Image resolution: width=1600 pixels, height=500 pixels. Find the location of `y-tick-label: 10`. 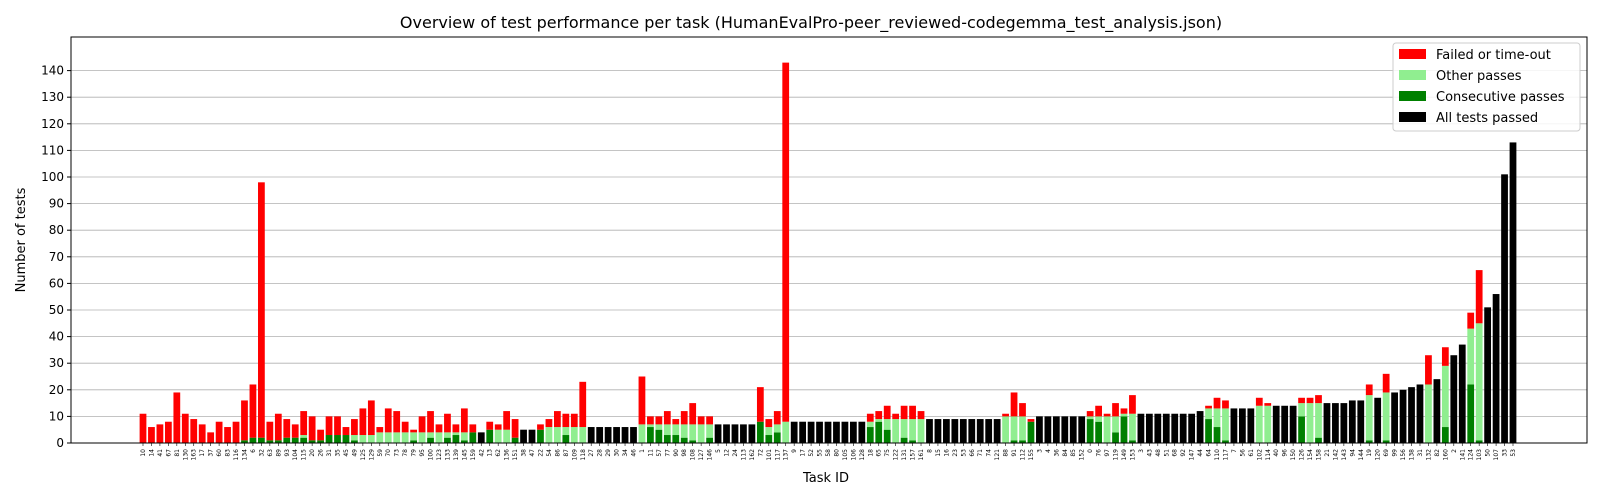

y-tick-label: 10 is located at coordinates (56, 416).